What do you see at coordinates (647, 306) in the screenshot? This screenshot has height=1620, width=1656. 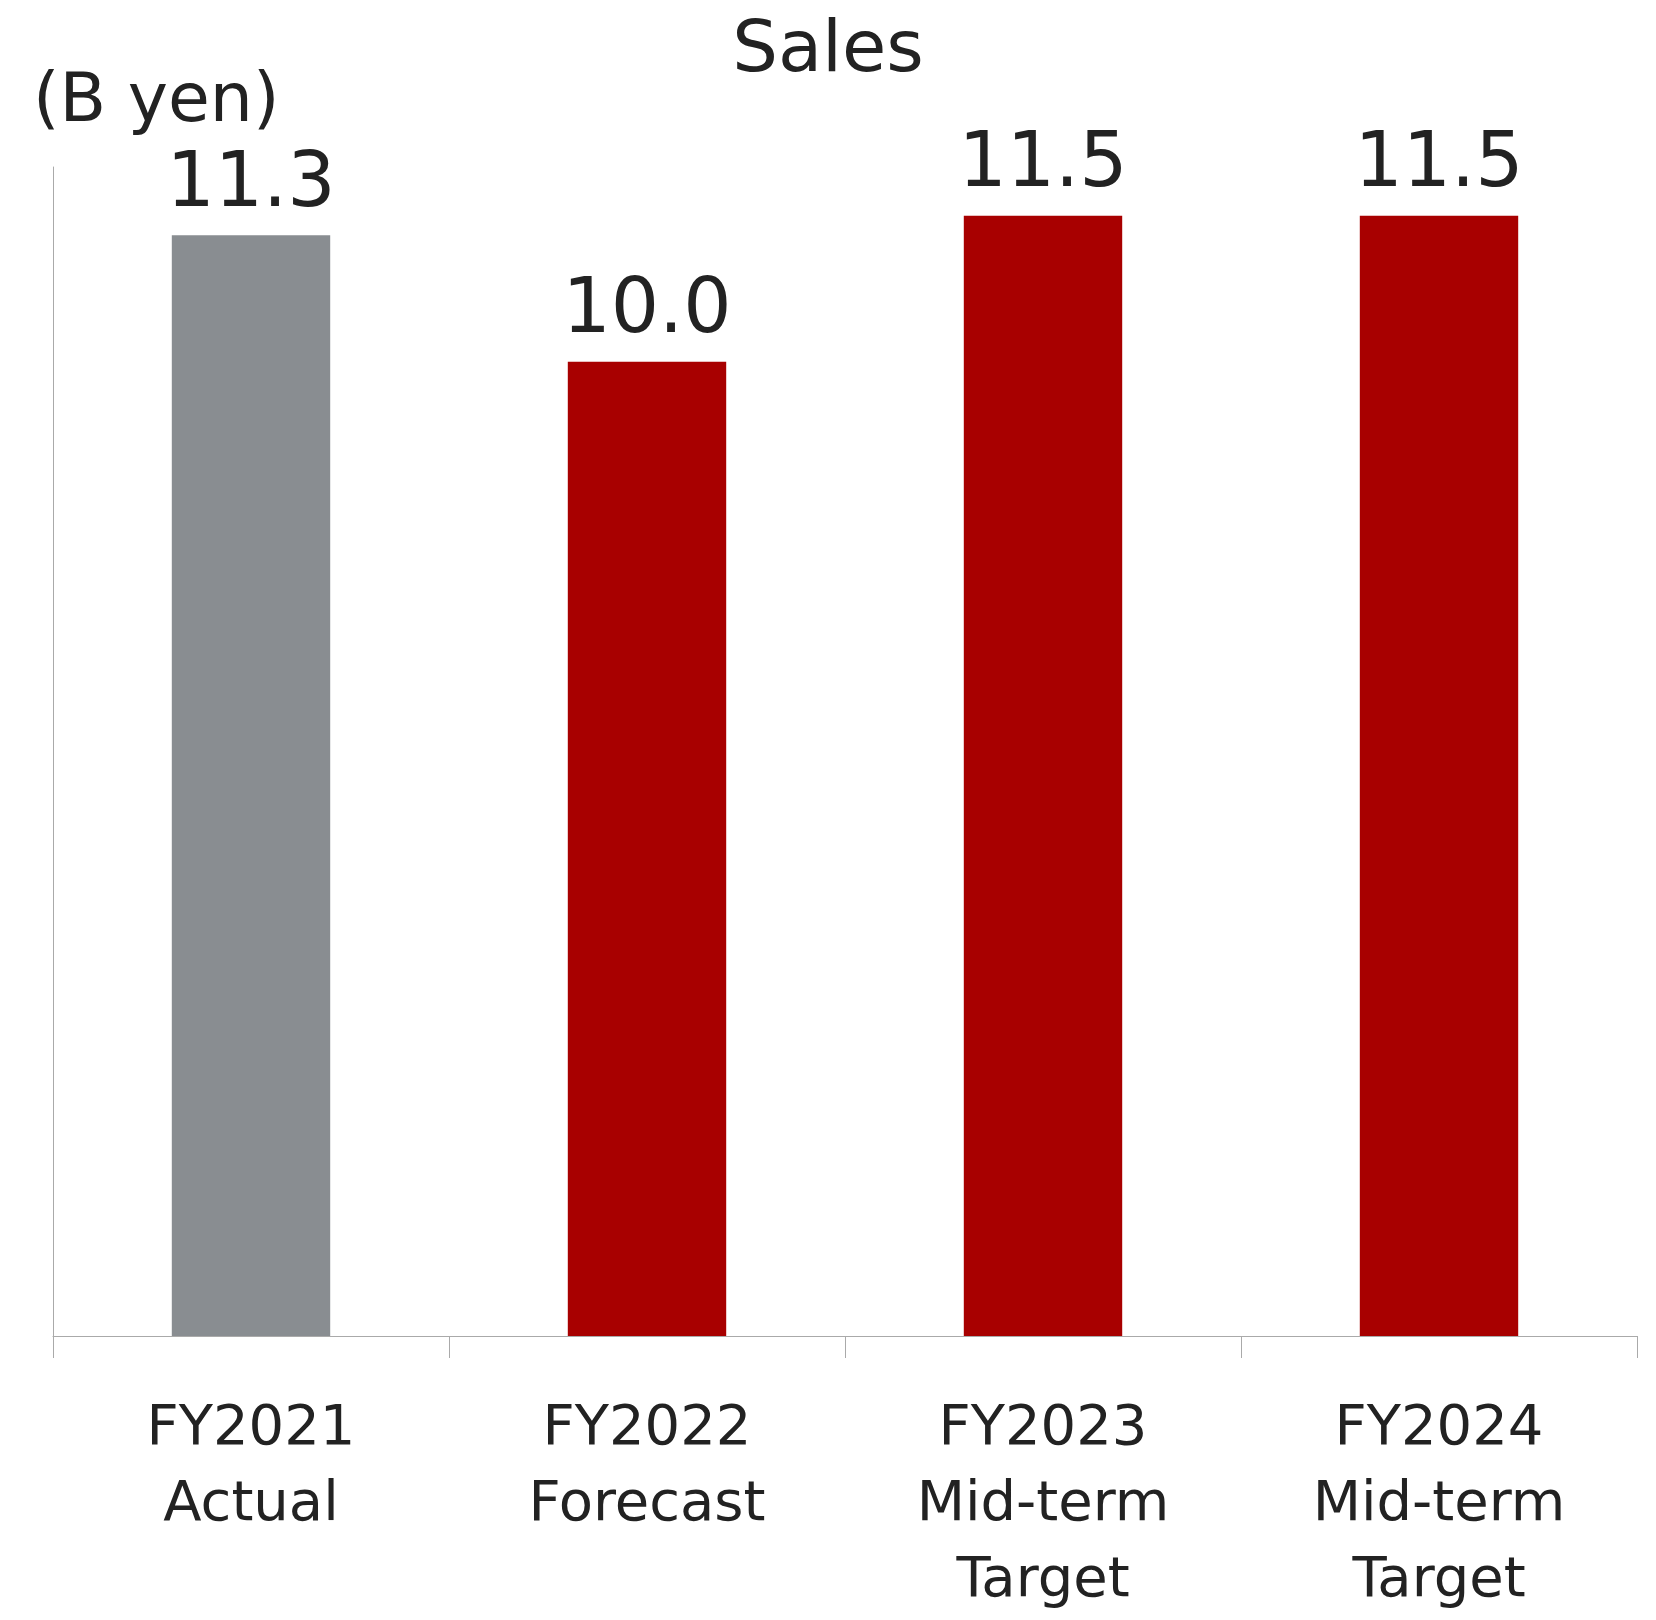 I see `data-label: 10.0` at bounding box center [647, 306].